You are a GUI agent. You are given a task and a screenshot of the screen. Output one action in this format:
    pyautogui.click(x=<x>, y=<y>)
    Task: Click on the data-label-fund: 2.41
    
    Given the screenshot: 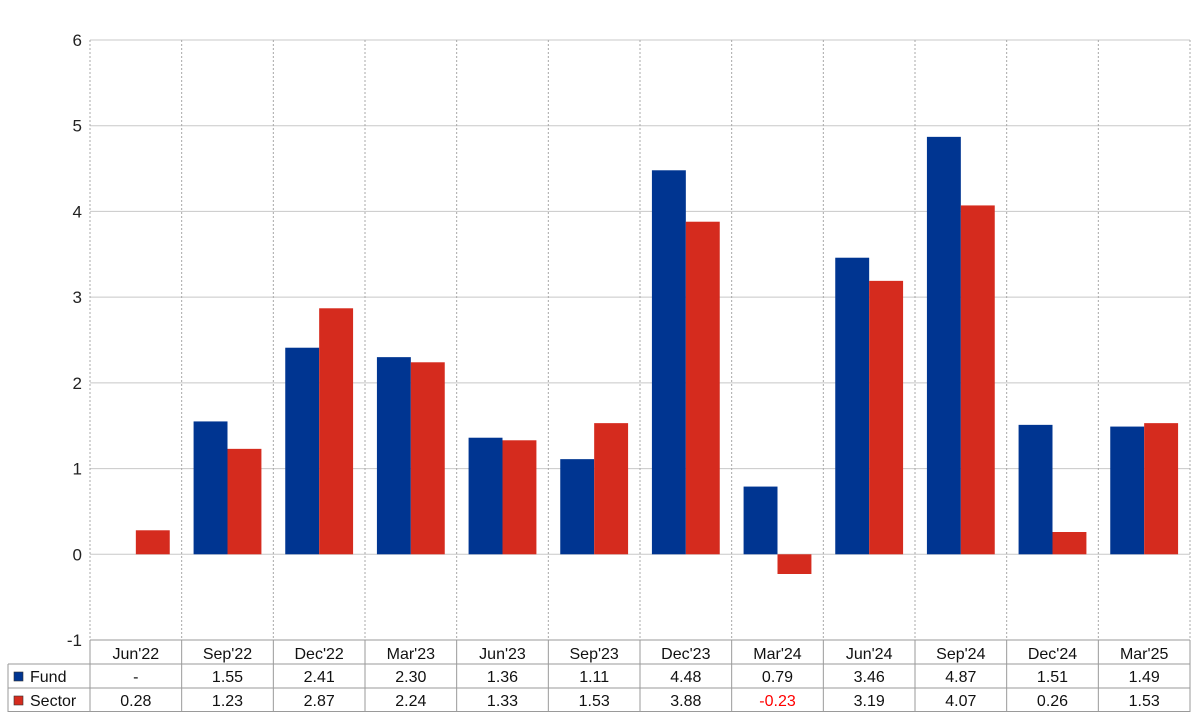 What is the action you would take?
    pyautogui.click(x=319, y=677)
    